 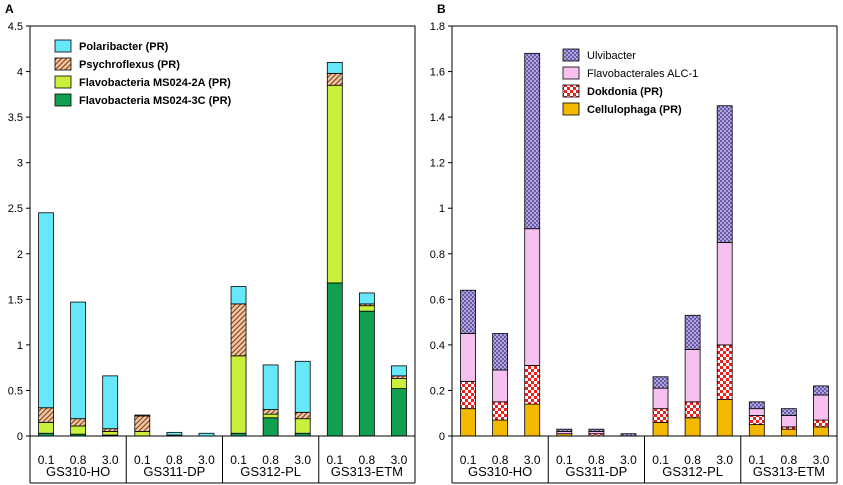 I want to click on y-tick-label: 2, so click(x=20, y=255).